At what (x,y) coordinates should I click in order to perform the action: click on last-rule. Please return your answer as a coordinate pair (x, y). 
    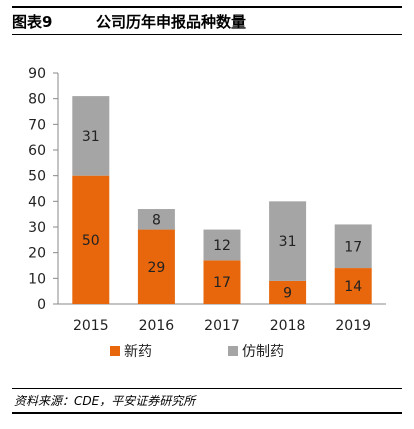
    Looking at the image, I should click on (207, 413).